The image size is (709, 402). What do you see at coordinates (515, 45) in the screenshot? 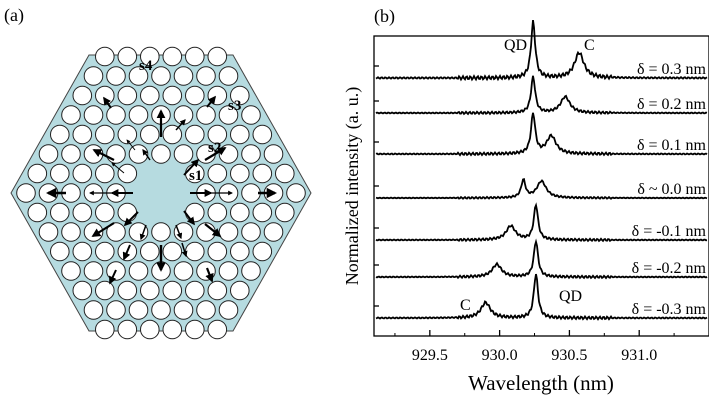
I see `qd-label-top: QD` at bounding box center [515, 45].